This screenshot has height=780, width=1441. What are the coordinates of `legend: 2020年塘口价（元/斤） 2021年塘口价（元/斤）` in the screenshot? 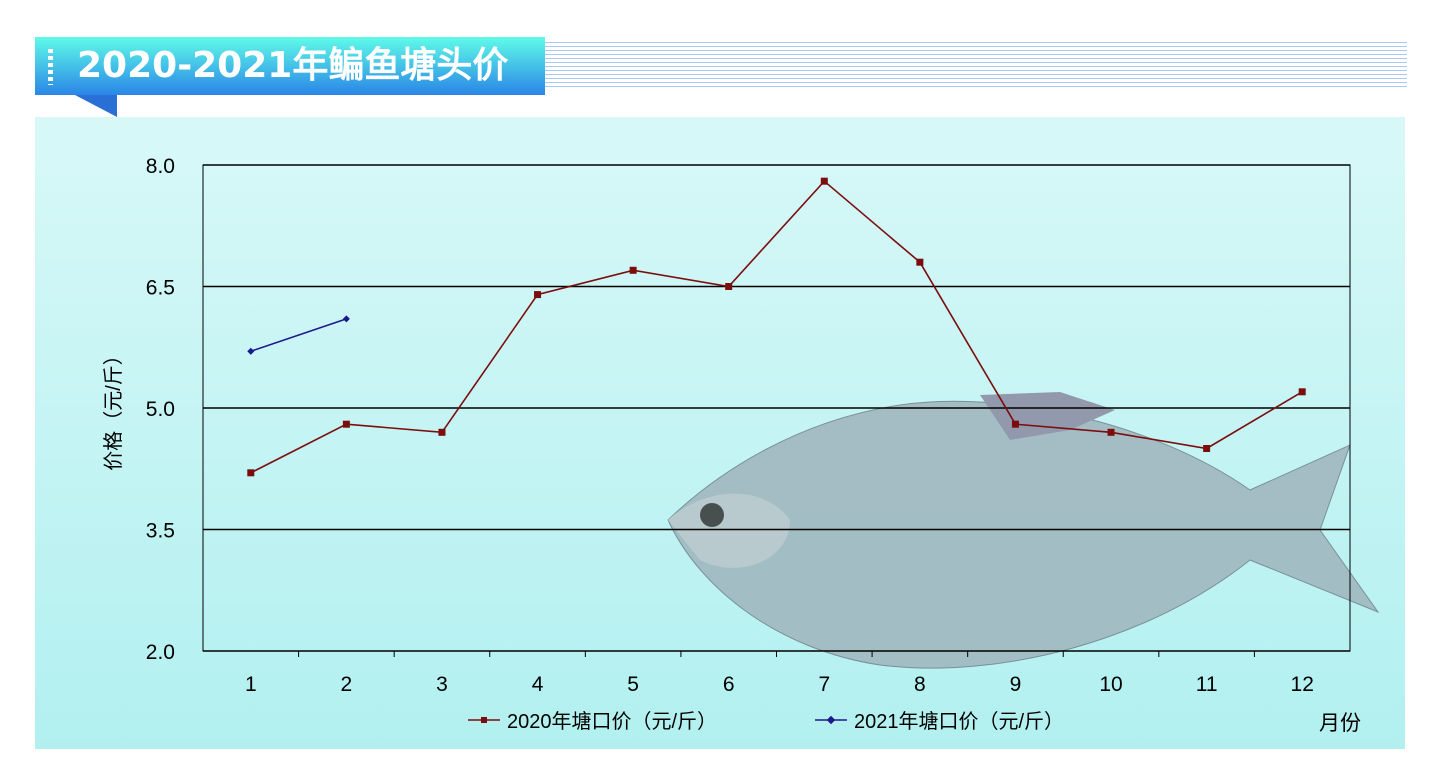 It's located at (766, 721).